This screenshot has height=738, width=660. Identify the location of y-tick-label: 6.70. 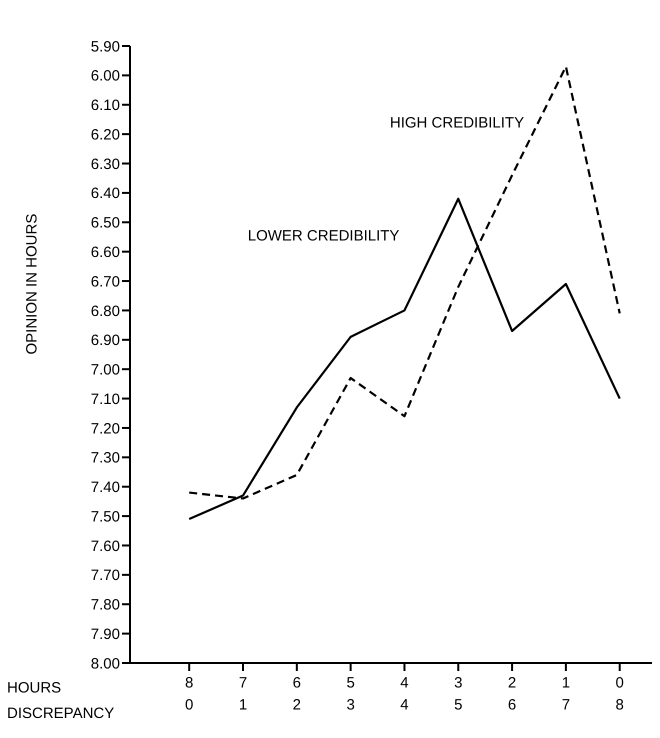
(105, 281).